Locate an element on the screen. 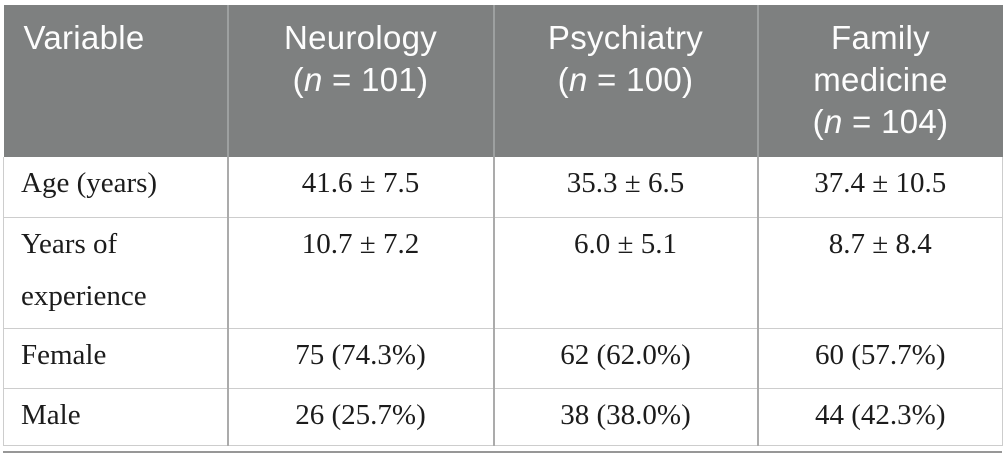 The height and width of the screenshot is (470, 1005). row-label: Years of experience is located at coordinates (116, 273).